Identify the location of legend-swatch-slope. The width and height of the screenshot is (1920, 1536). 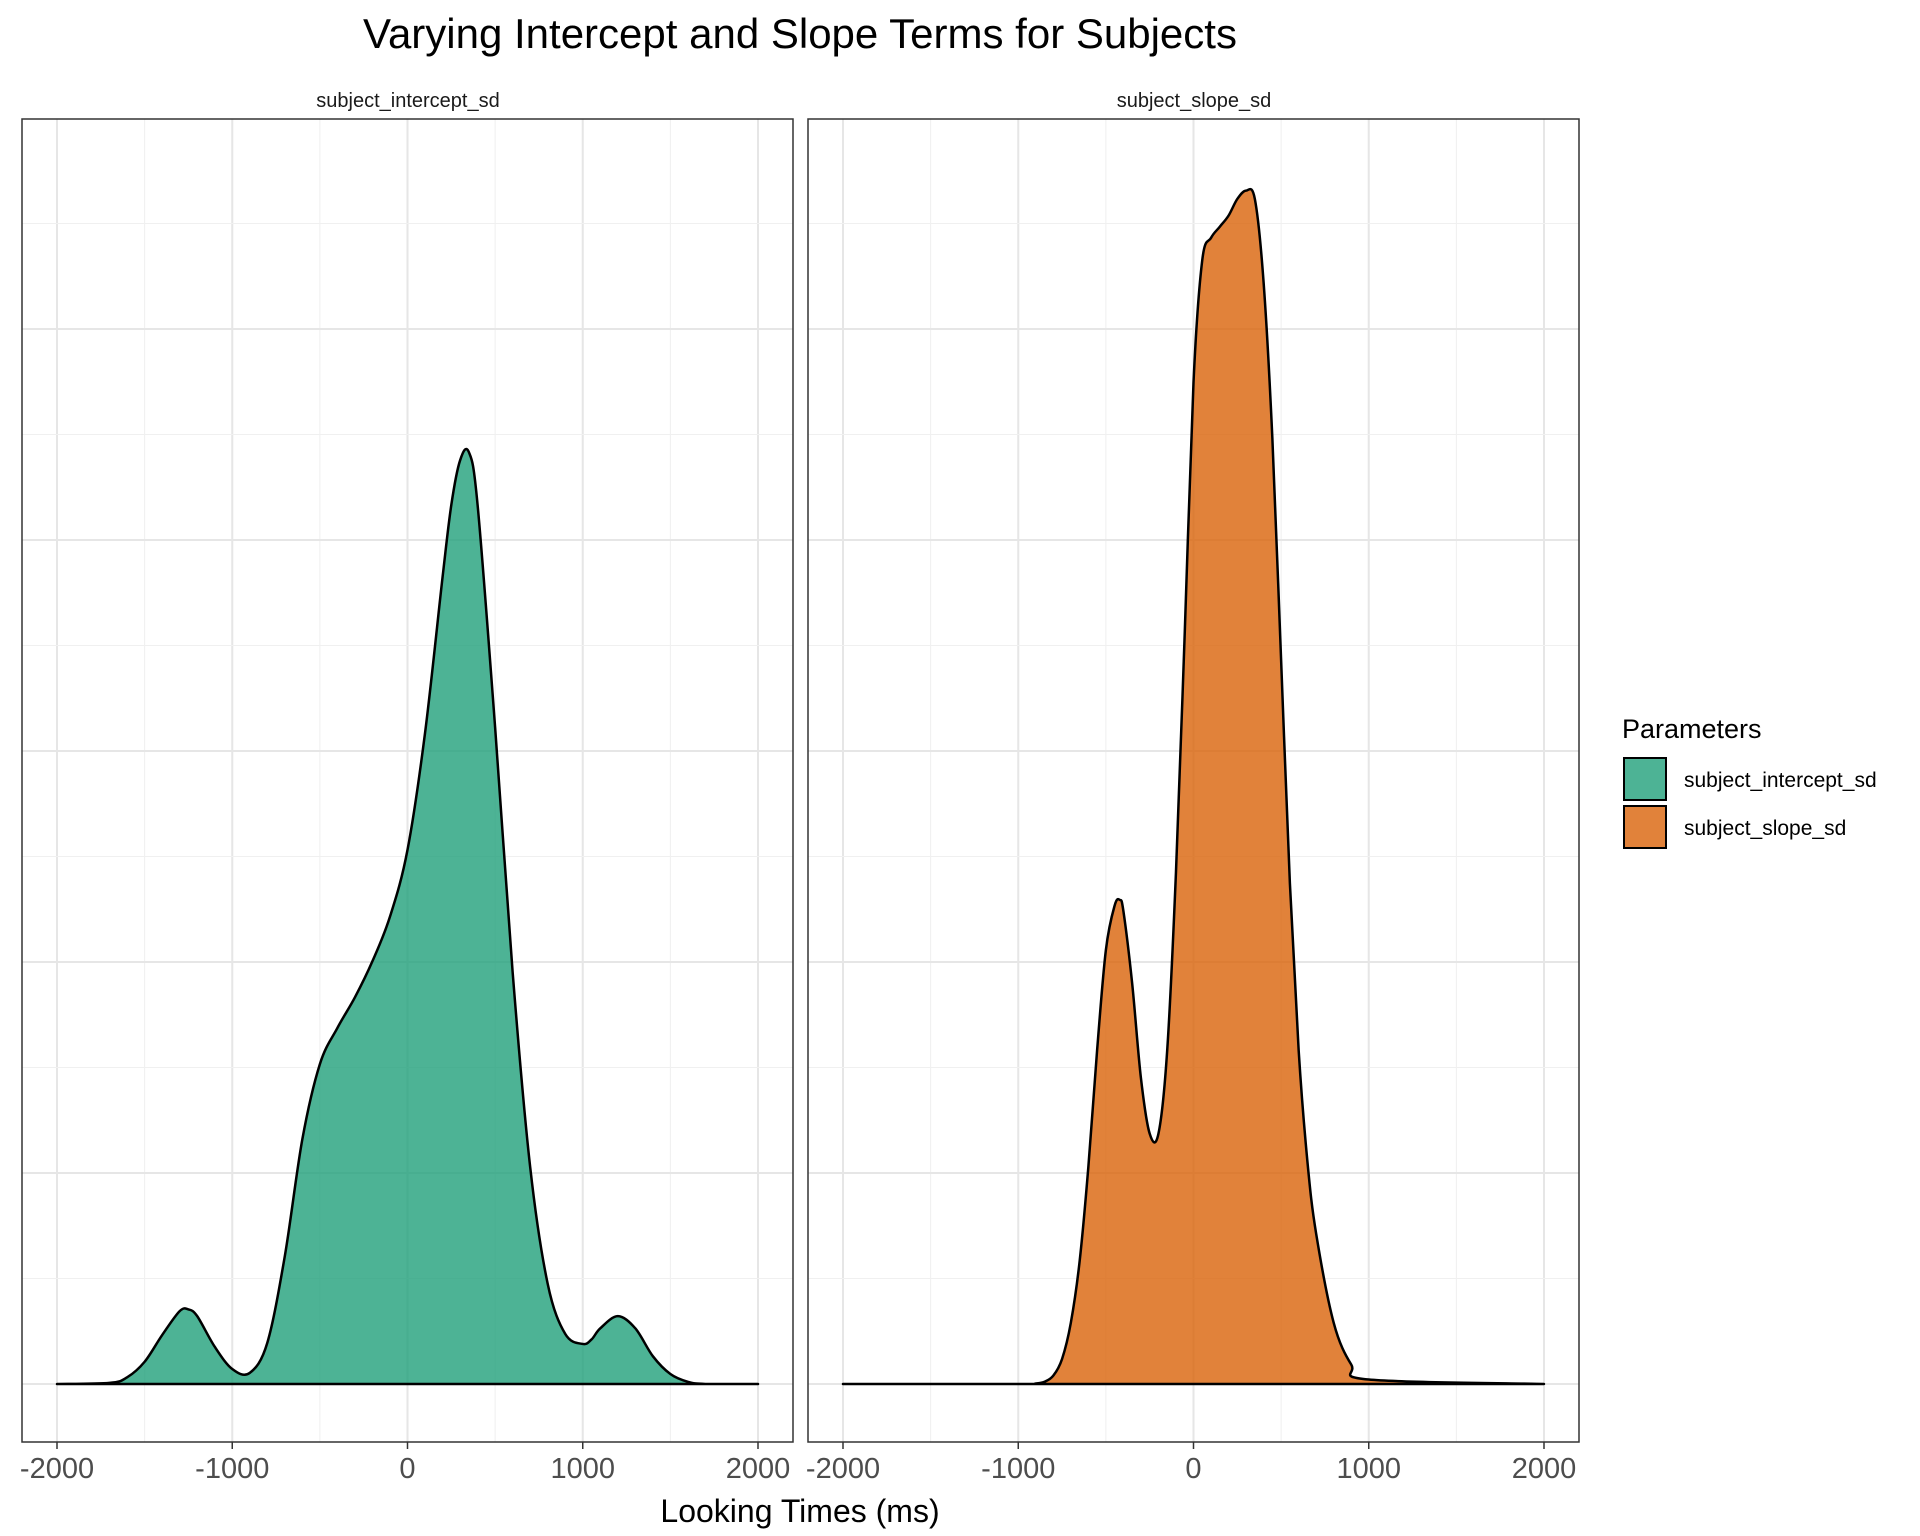
(1645, 827).